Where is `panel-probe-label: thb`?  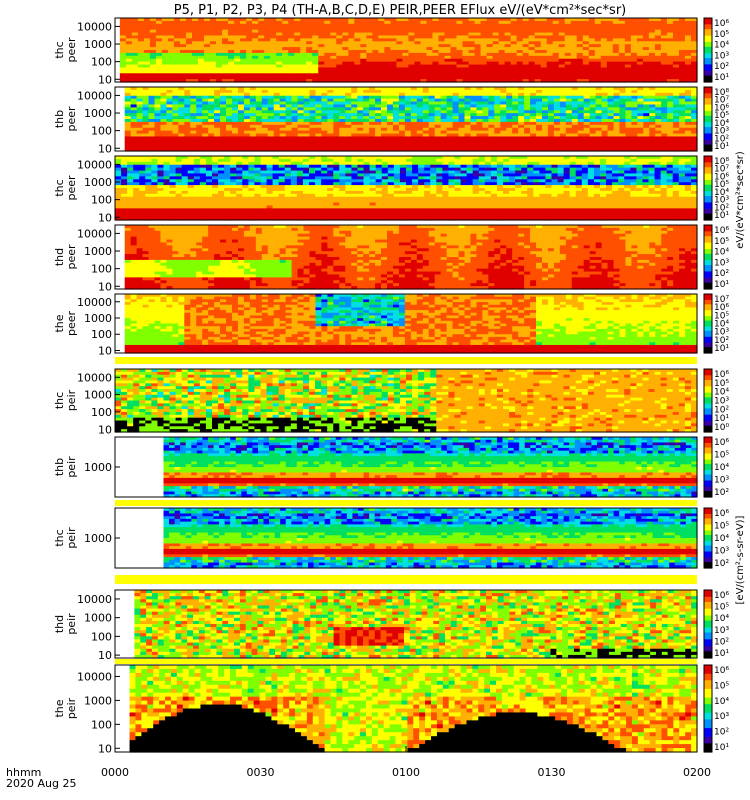 panel-probe-label: thb is located at coordinates (59, 119).